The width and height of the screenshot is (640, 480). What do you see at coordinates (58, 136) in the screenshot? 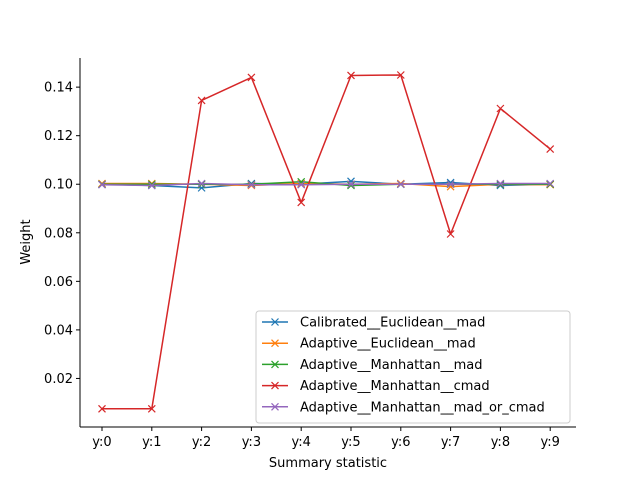
I see `y-tick-label: 0.12` at bounding box center [58, 136].